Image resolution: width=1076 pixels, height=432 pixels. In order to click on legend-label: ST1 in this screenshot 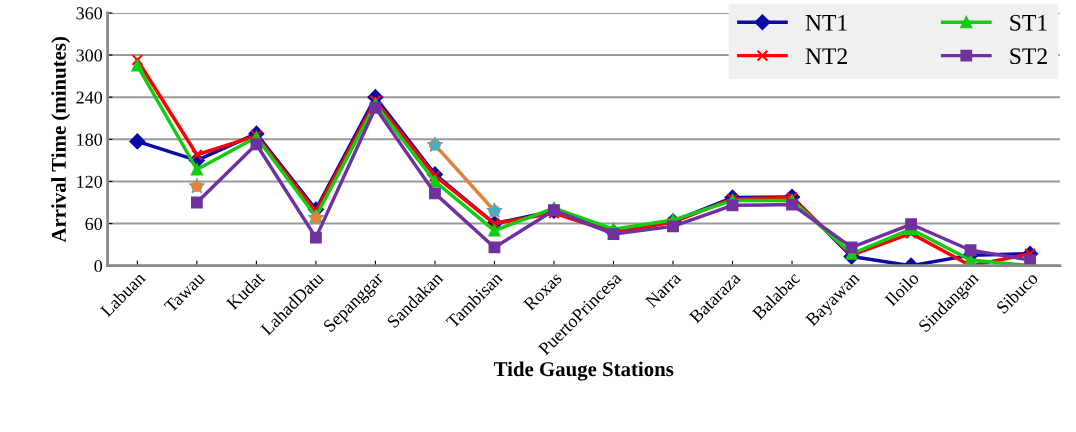, I will do `click(1028, 22)`.